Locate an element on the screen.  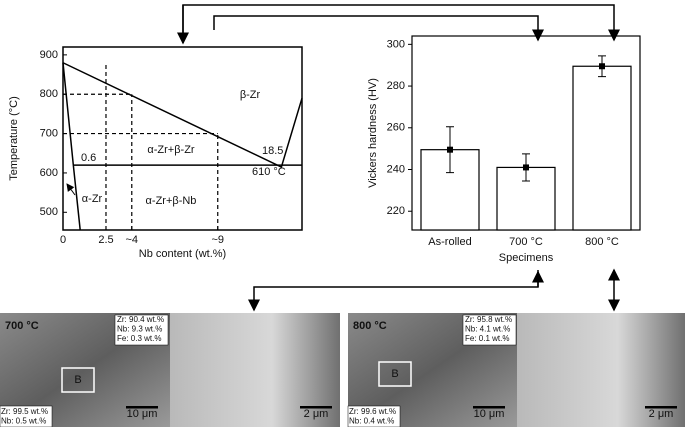
temperature-label: 700 °C is located at coordinates (22, 326).